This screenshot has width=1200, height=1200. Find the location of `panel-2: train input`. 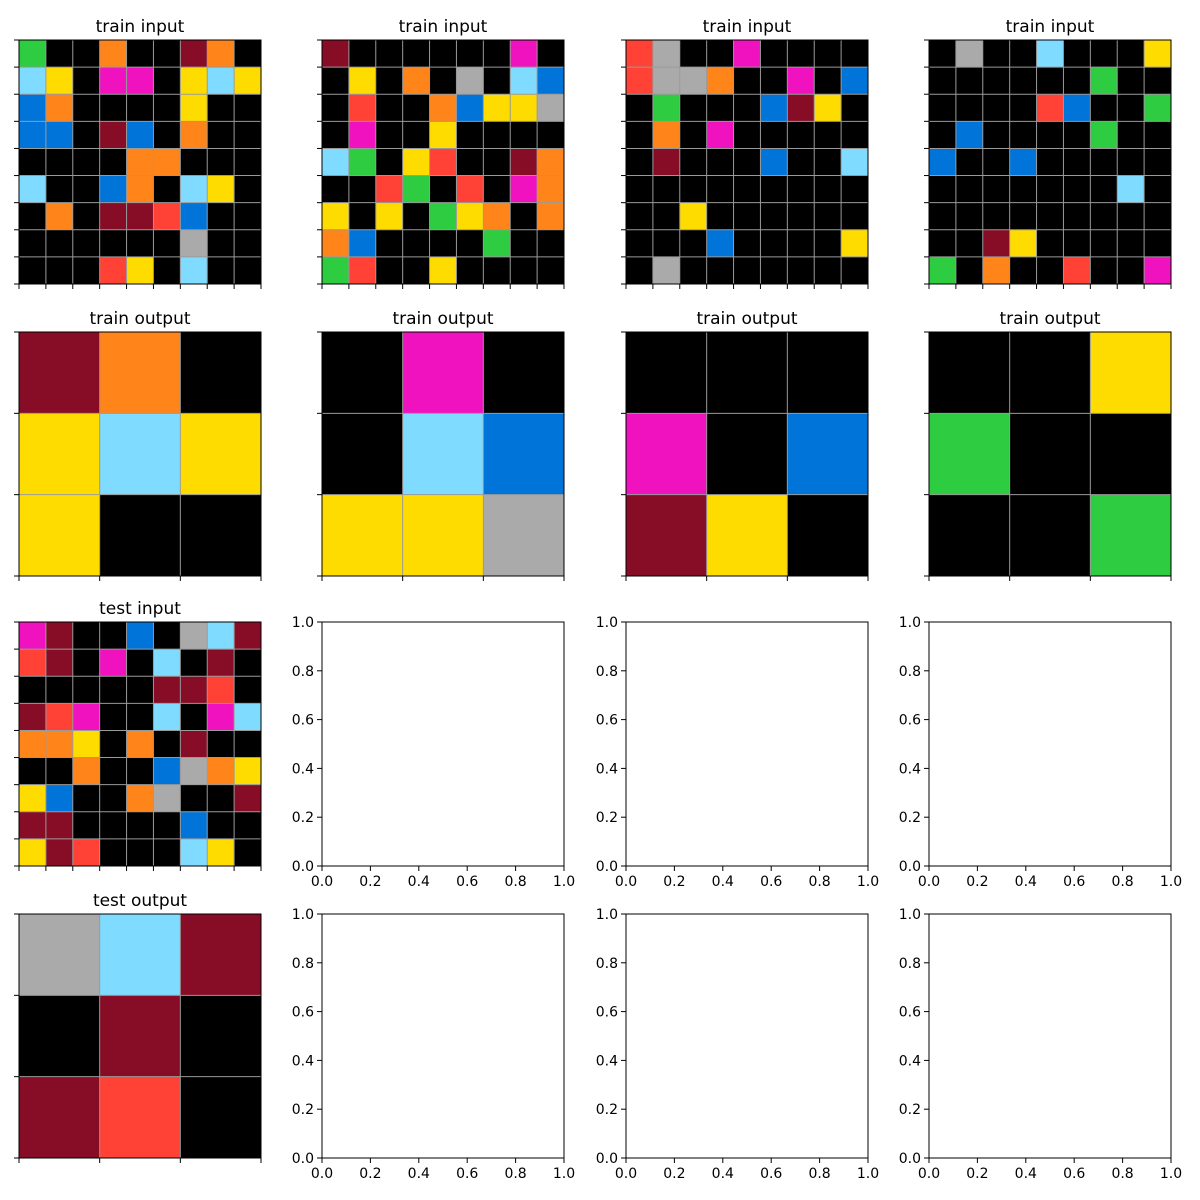

panel-2: train input is located at coordinates (745, 153).